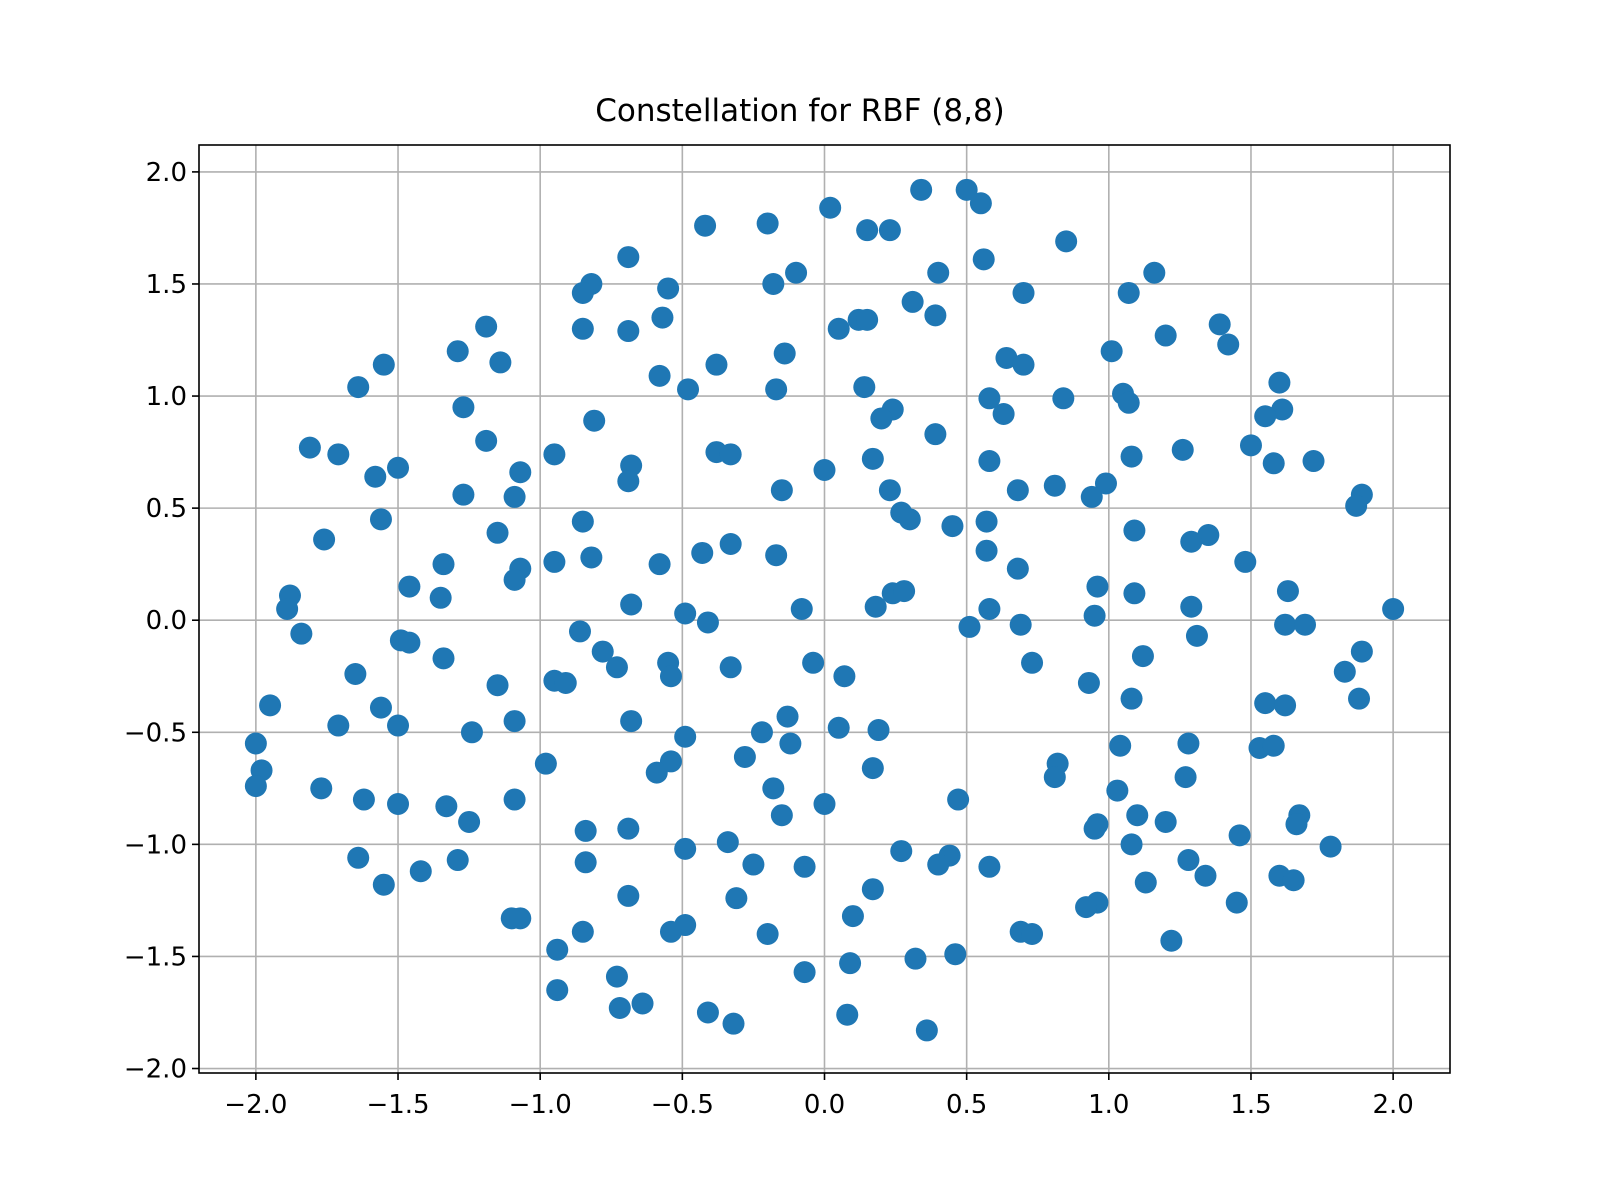 Image resolution: width=1600 pixels, height=1200 pixels. Describe the element at coordinates (800, 111) in the screenshot. I see `chart-title: Constellation for RBF (8,8)` at that location.